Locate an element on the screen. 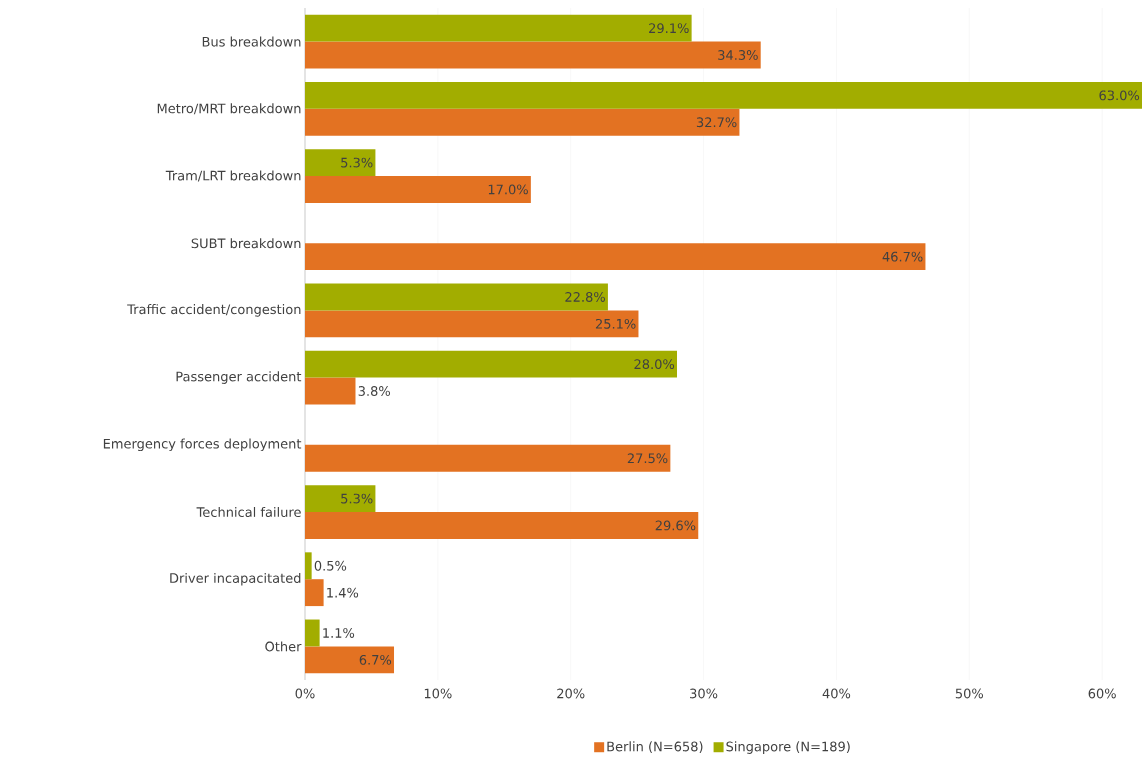 This screenshot has width=1144, height=781. data-label: 0.5% is located at coordinates (330, 565).